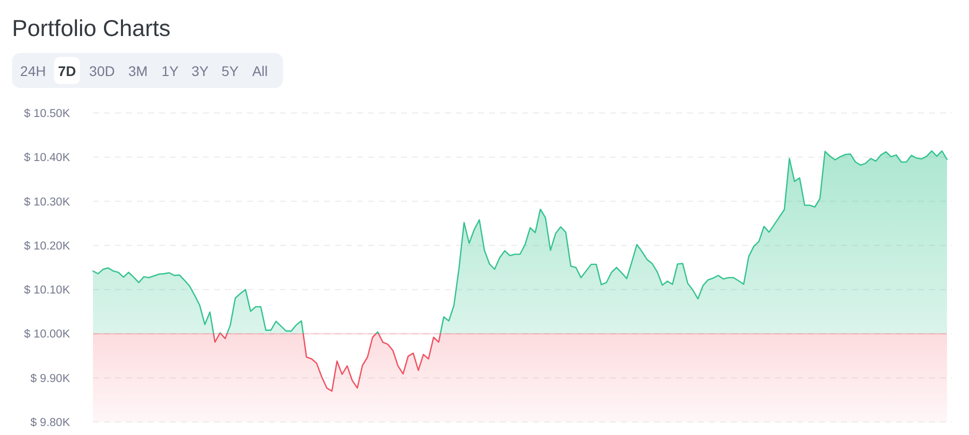  What do you see at coordinates (147, 70) in the screenshot?
I see `range-selector: 24H 7D 30D 3M 1Y 3Y 5Y All` at bounding box center [147, 70].